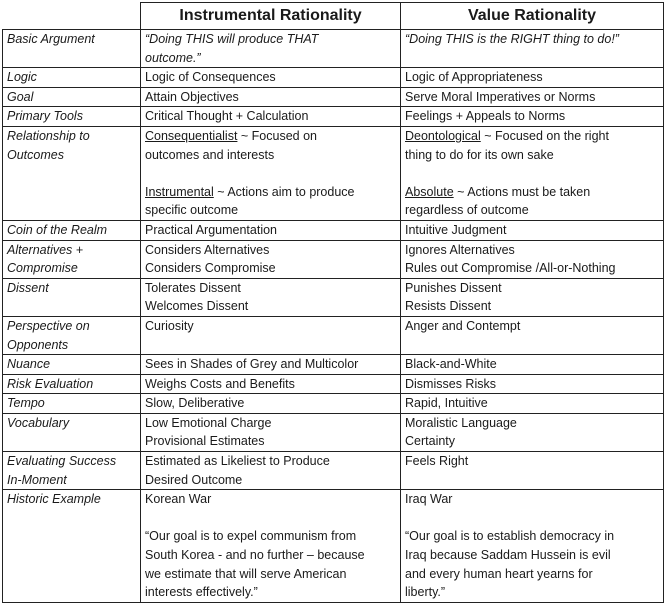 Image resolution: width=665 pixels, height=603 pixels. I want to click on row-label-line: Coin of the Realm, so click(57, 229).